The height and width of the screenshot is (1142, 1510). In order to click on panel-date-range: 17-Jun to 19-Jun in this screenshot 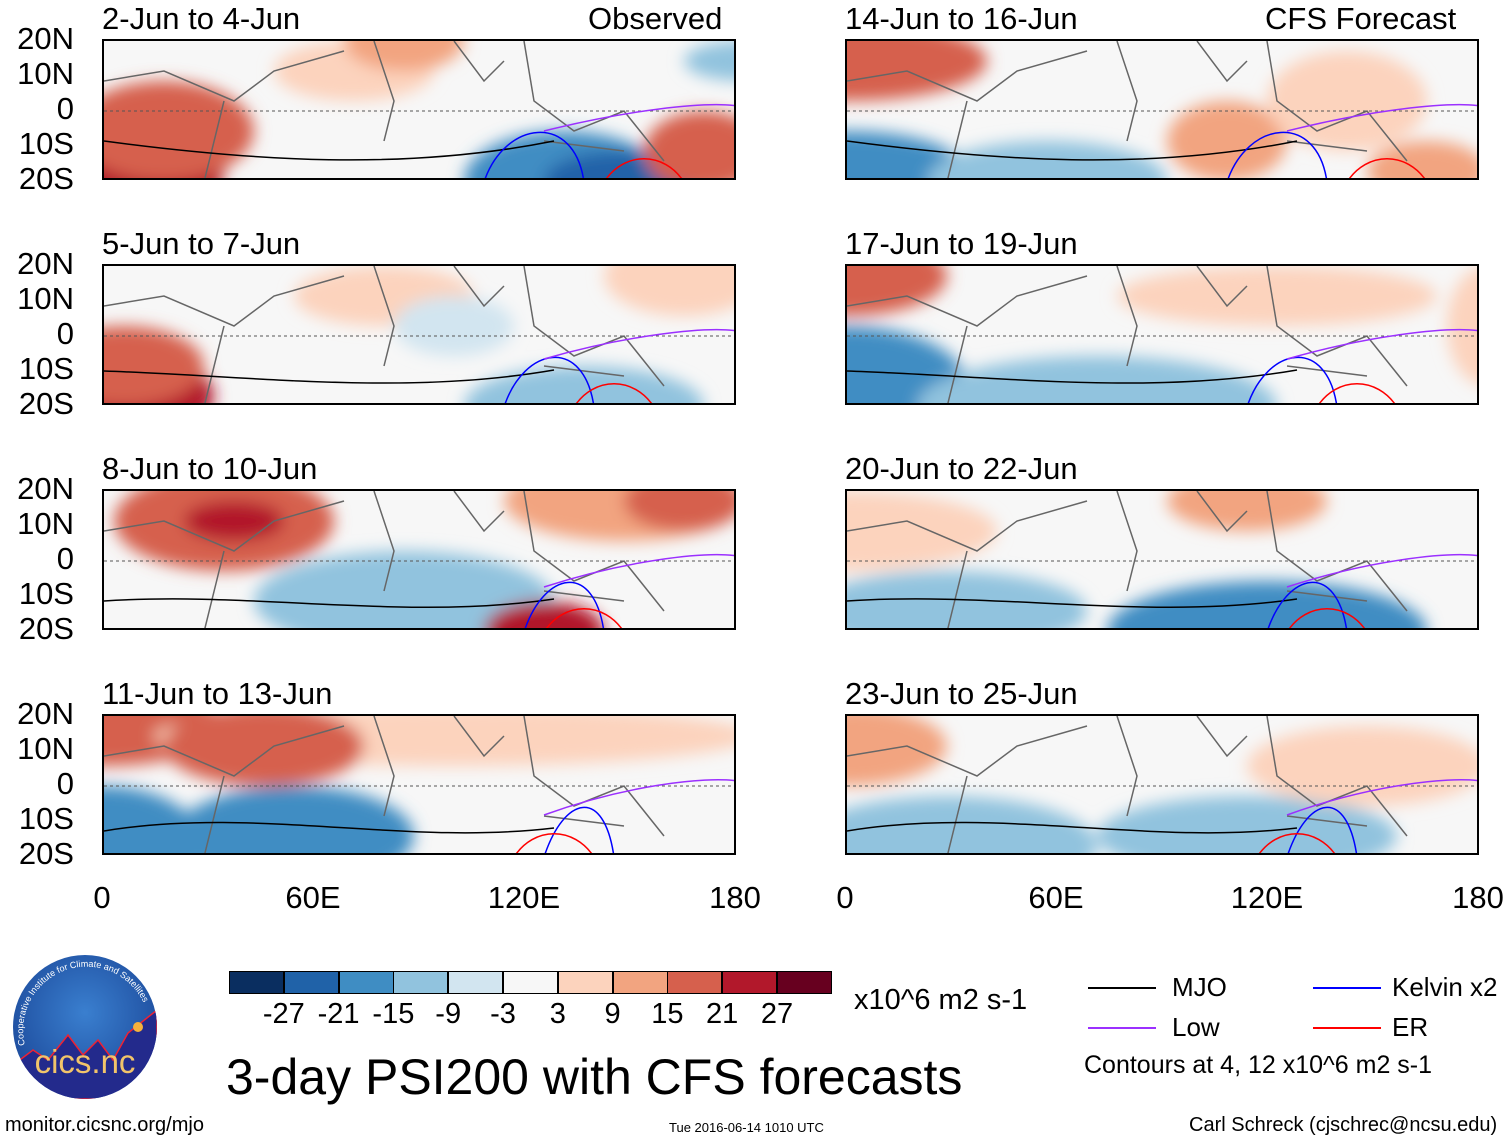, I will do `click(961, 243)`.